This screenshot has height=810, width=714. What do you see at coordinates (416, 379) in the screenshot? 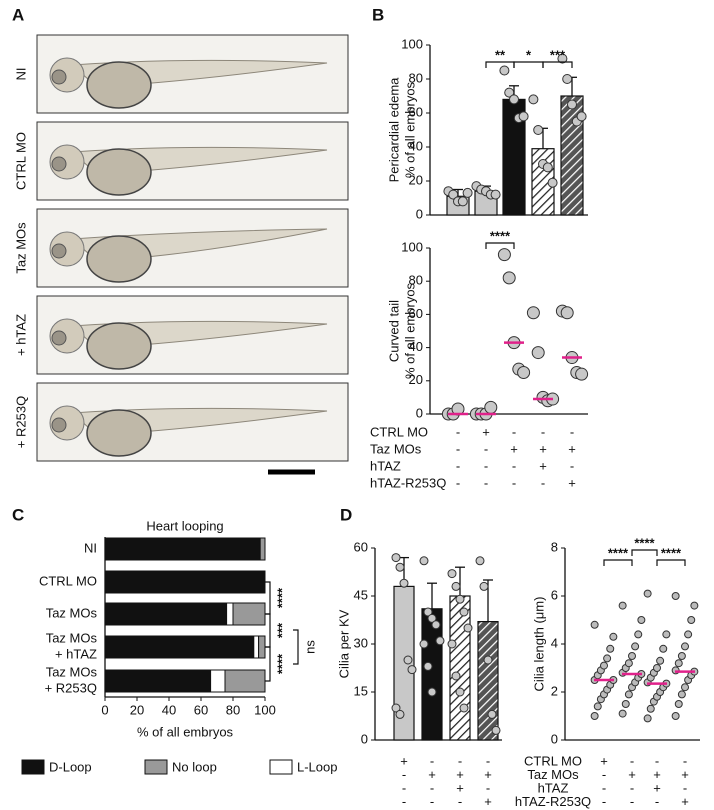
I see `y-tick-label: 20` at bounding box center [416, 379].